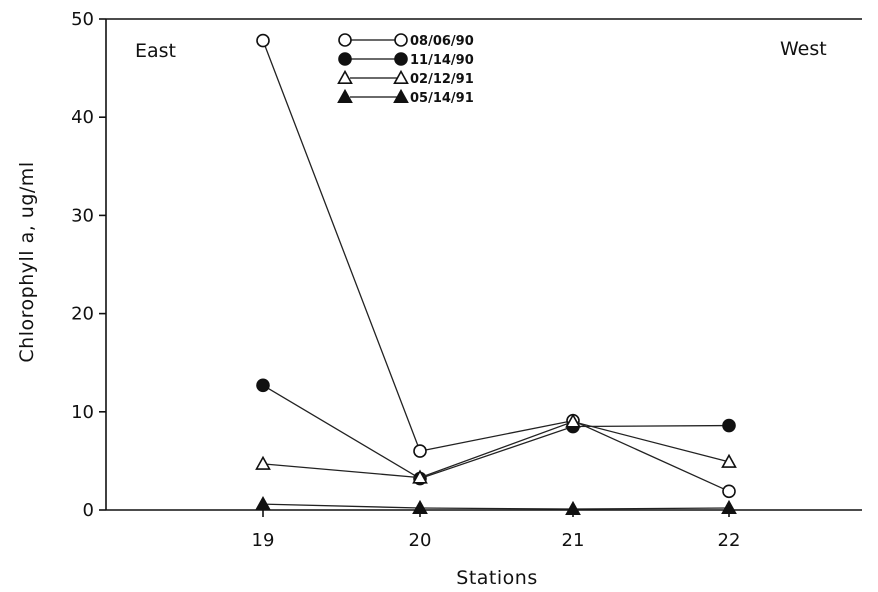 The width and height of the screenshot is (878, 592). Describe the element at coordinates (263, 540) in the screenshot. I see `x-tick-label: 19` at that location.